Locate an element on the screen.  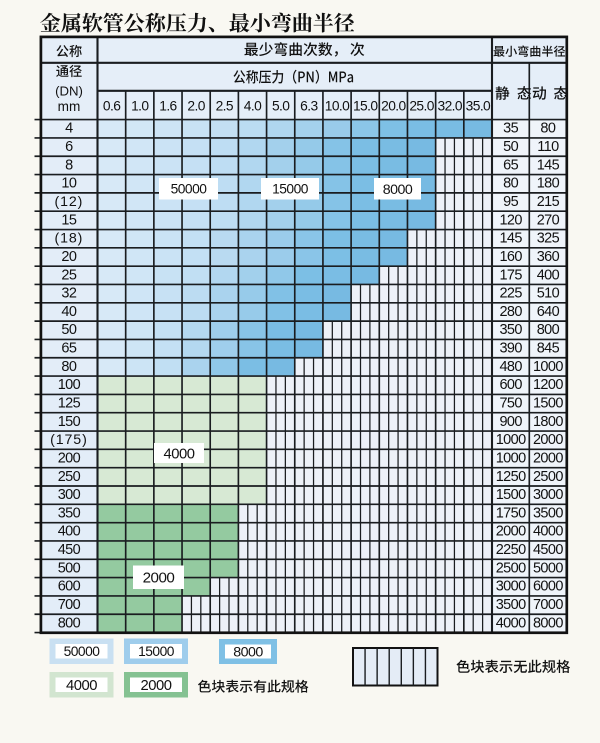
svg-text: 150 is located at coordinates (69, 422).